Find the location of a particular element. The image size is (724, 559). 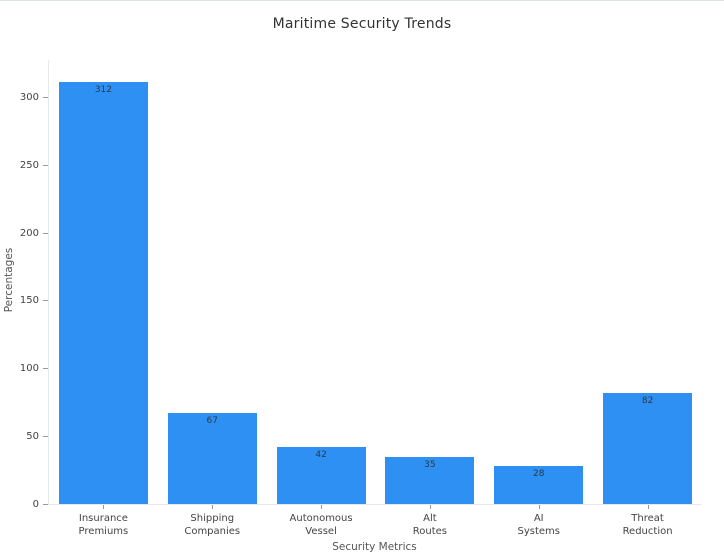

bar: 42 is located at coordinates (321, 475).